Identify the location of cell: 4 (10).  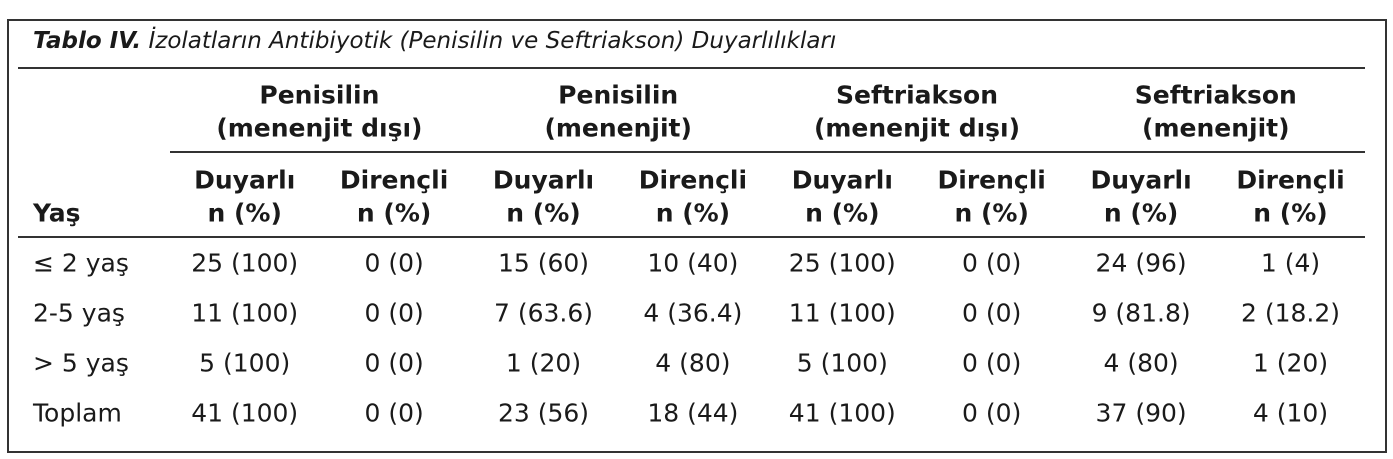
(1290, 413).